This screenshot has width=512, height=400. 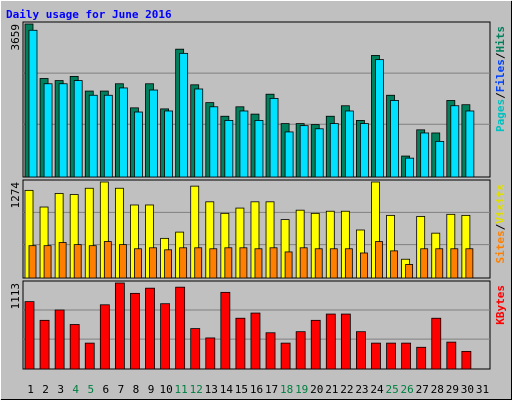 What do you see at coordinates (500, 224) in the screenshot?
I see `legend: Sites/Visits` at bounding box center [500, 224].